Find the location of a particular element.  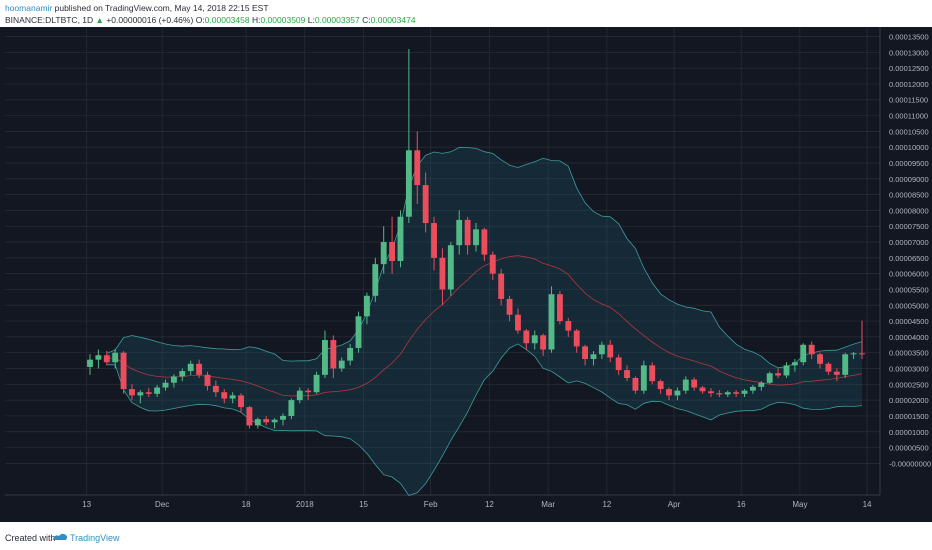

footer: Created with TradingView is located at coordinates (466, 536).